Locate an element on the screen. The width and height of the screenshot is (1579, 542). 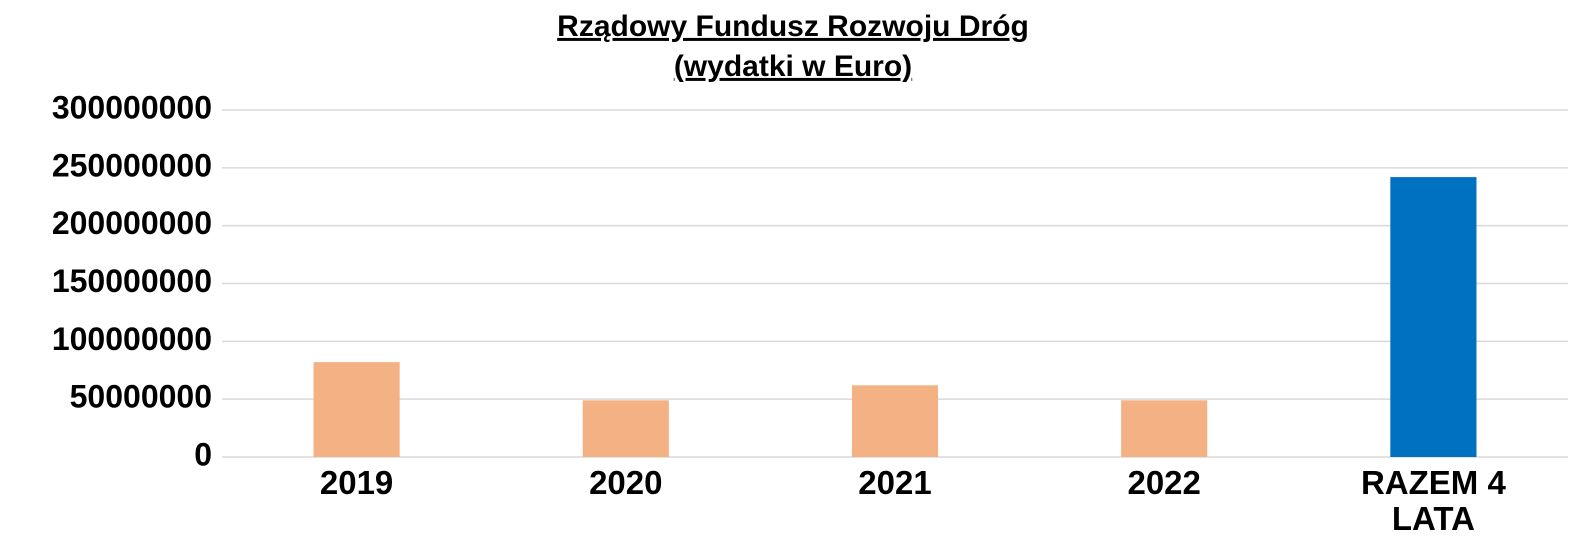
x-tick-label: 2020 is located at coordinates (626, 482).